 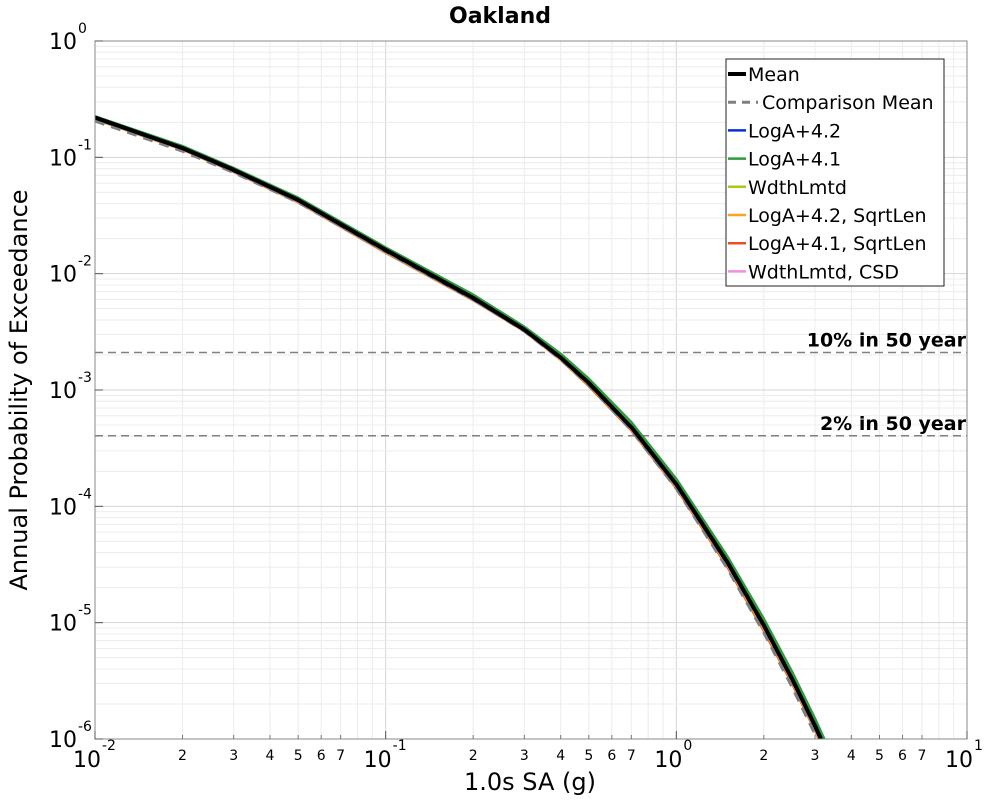 I want to click on x-tick-exponent: 1, so click(x=978, y=746).